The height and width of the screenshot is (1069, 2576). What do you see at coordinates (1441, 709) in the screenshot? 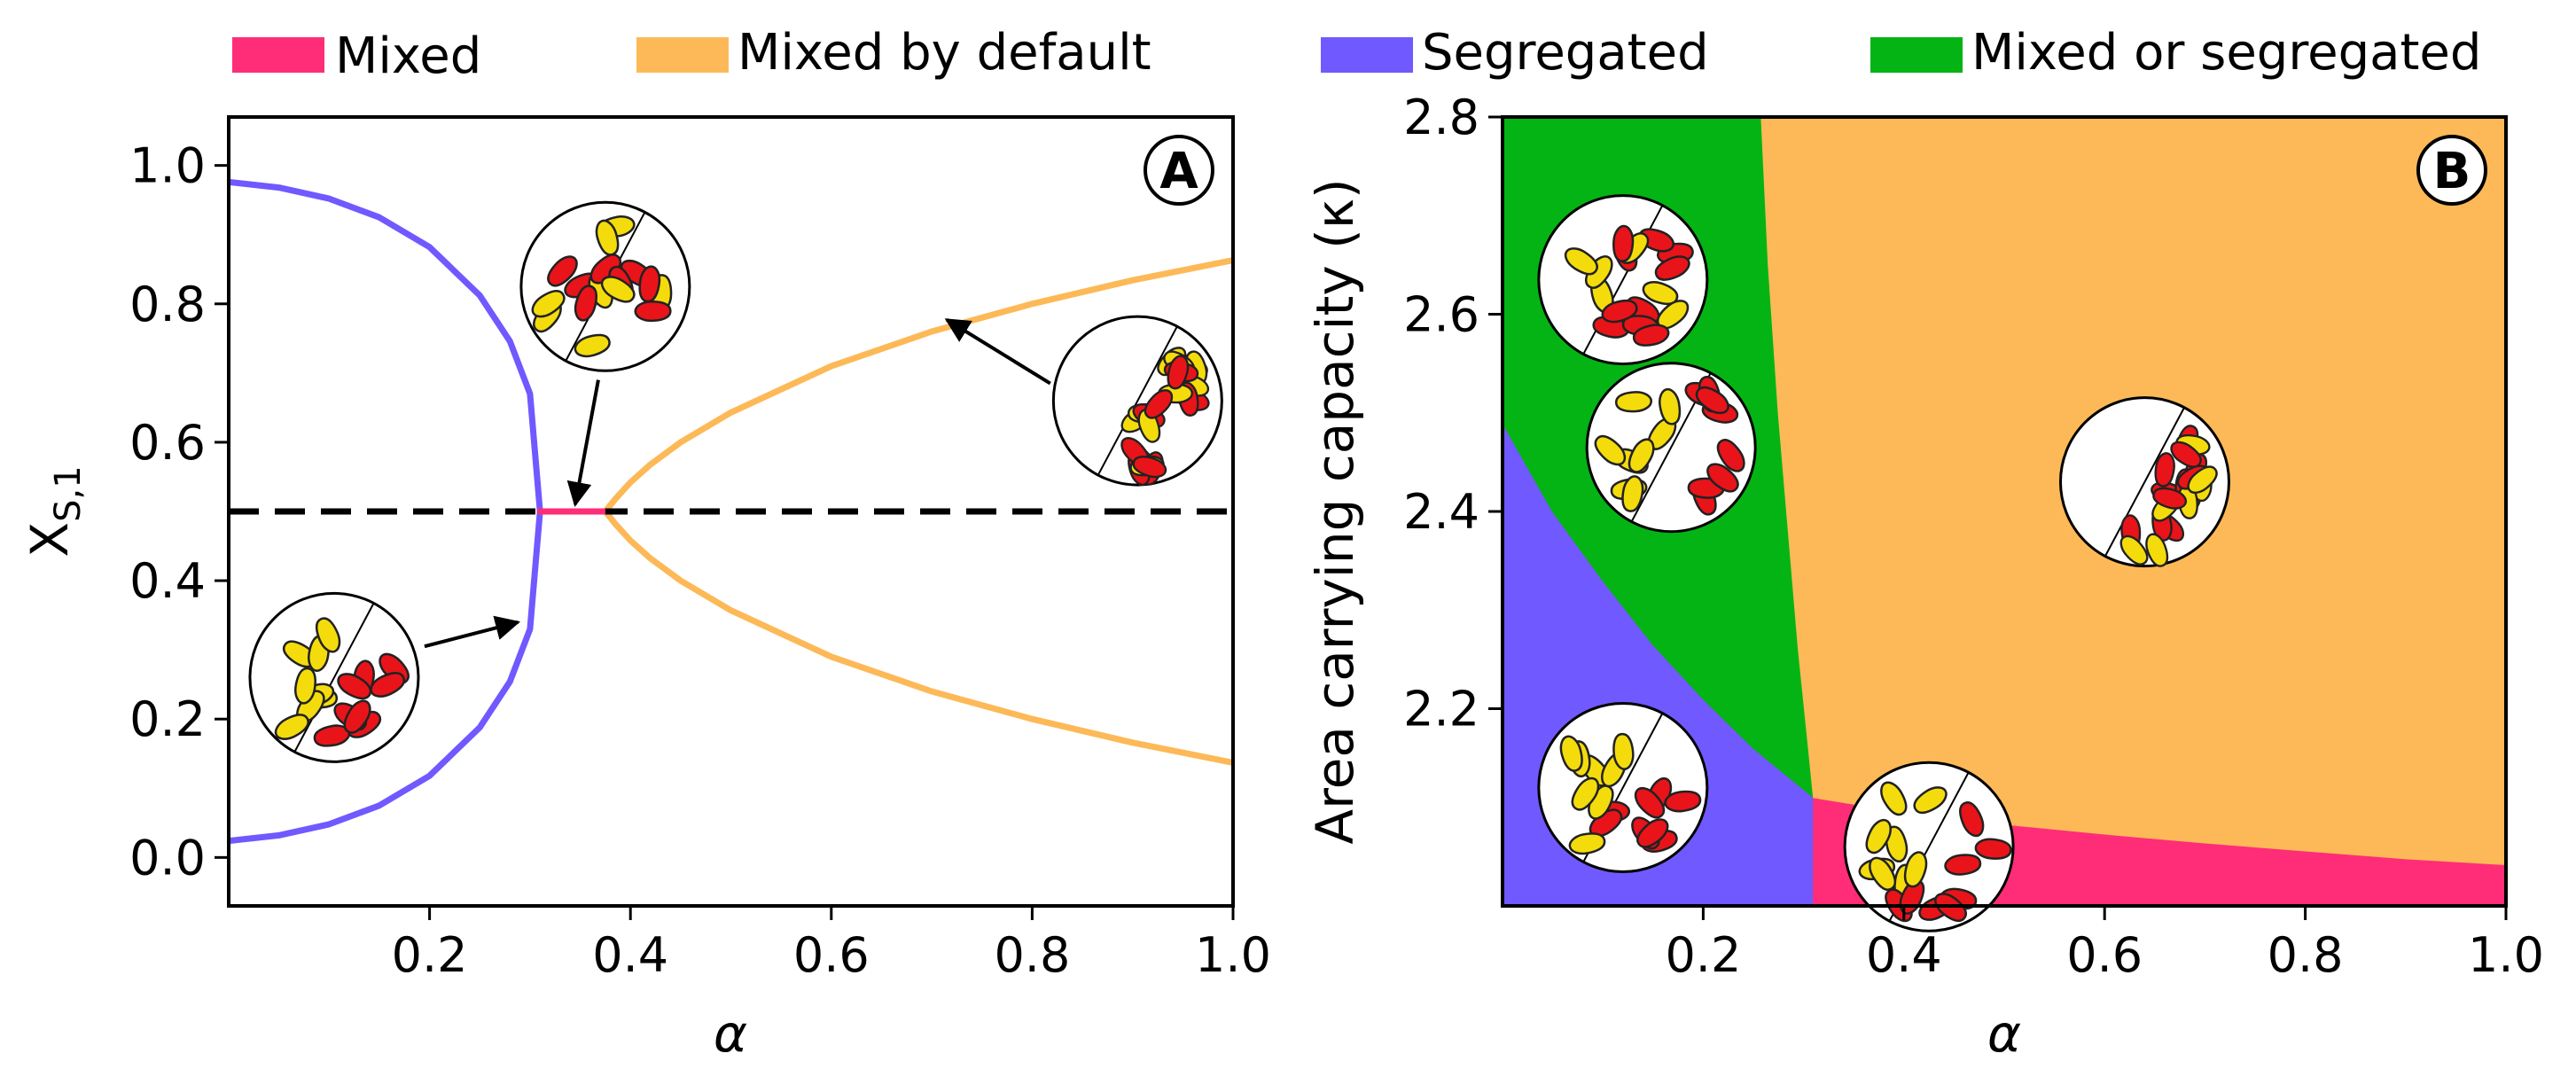
I see `panel-b-y-tick-label: 2.2` at bounding box center [1441, 709].